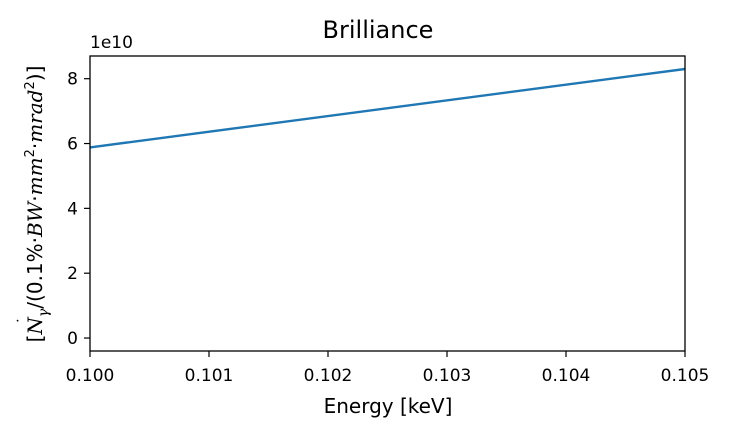 This screenshot has height=433, width=729. Describe the element at coordinates (378, 30) in the screenshot. I see `chart-title: Brilliance` at that location.